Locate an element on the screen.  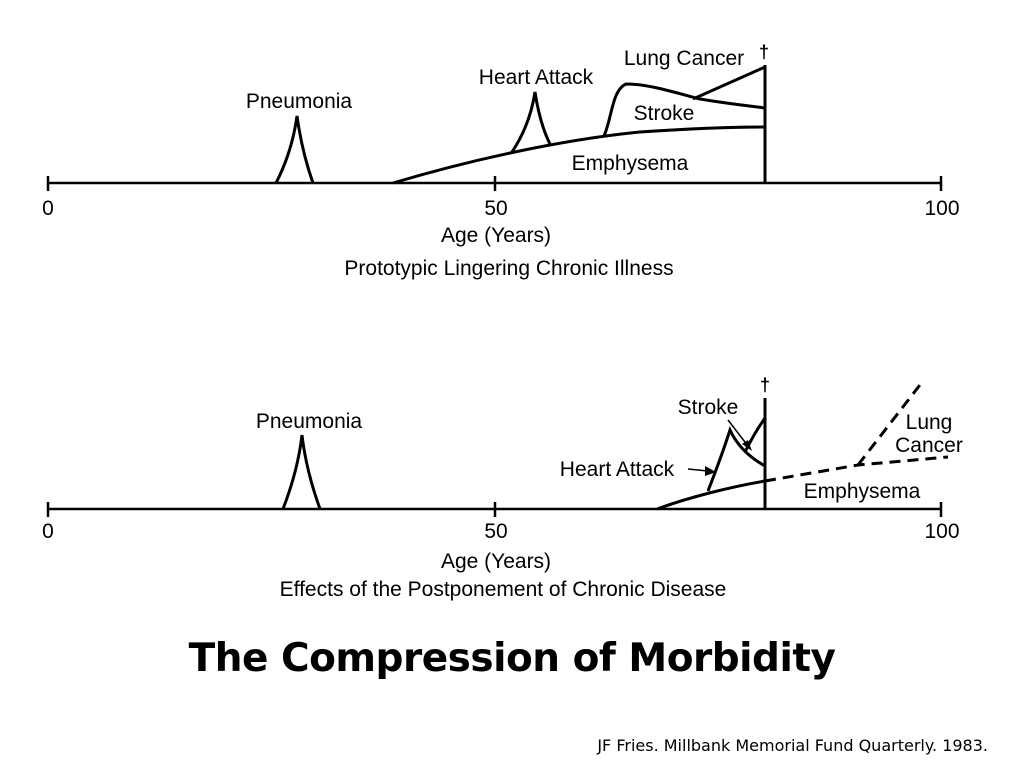
top-axis-label: Age (Years) is located at coordinates (496, 235).